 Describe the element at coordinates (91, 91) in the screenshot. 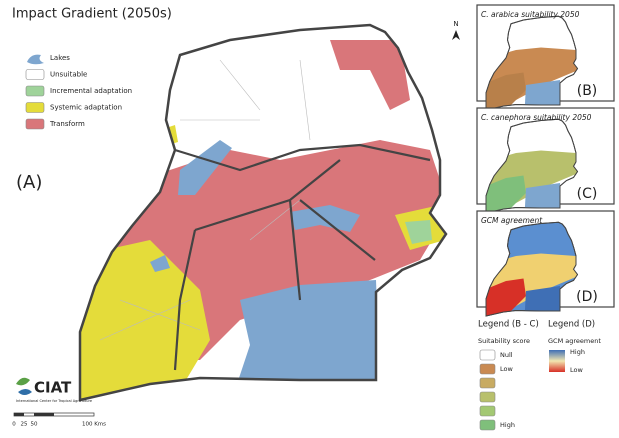

I see `legend-label: Incremental adaptation` at that location.